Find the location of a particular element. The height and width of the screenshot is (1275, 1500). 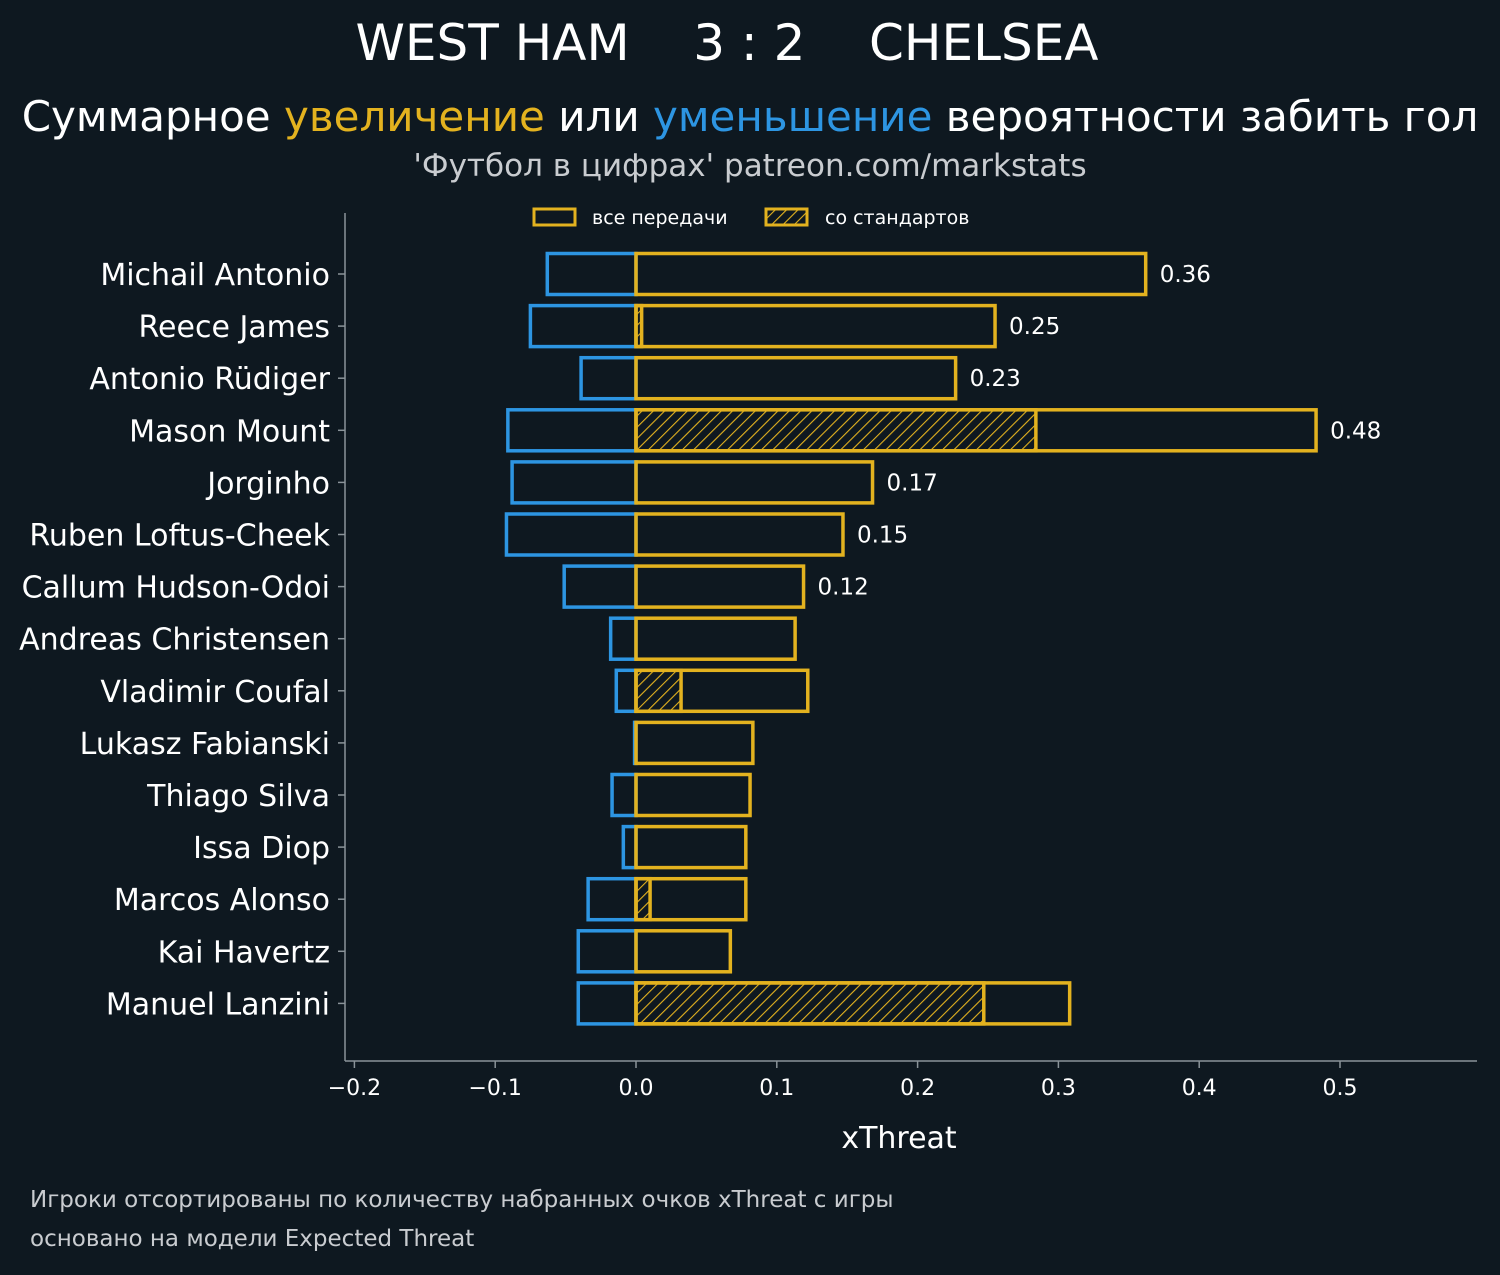

player-label: Kai Havertz is located at coordinates (244, 952).